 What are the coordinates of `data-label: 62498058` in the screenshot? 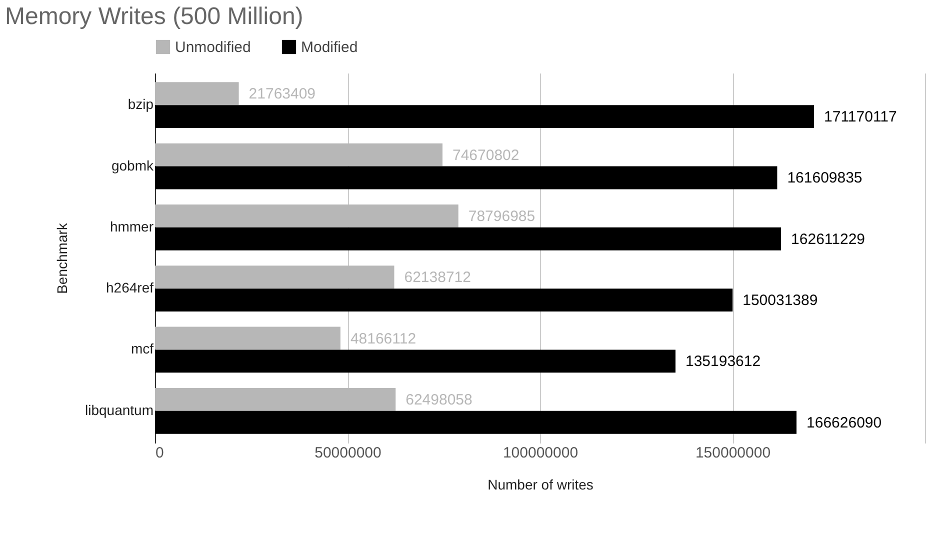 It's located at (439, 399).